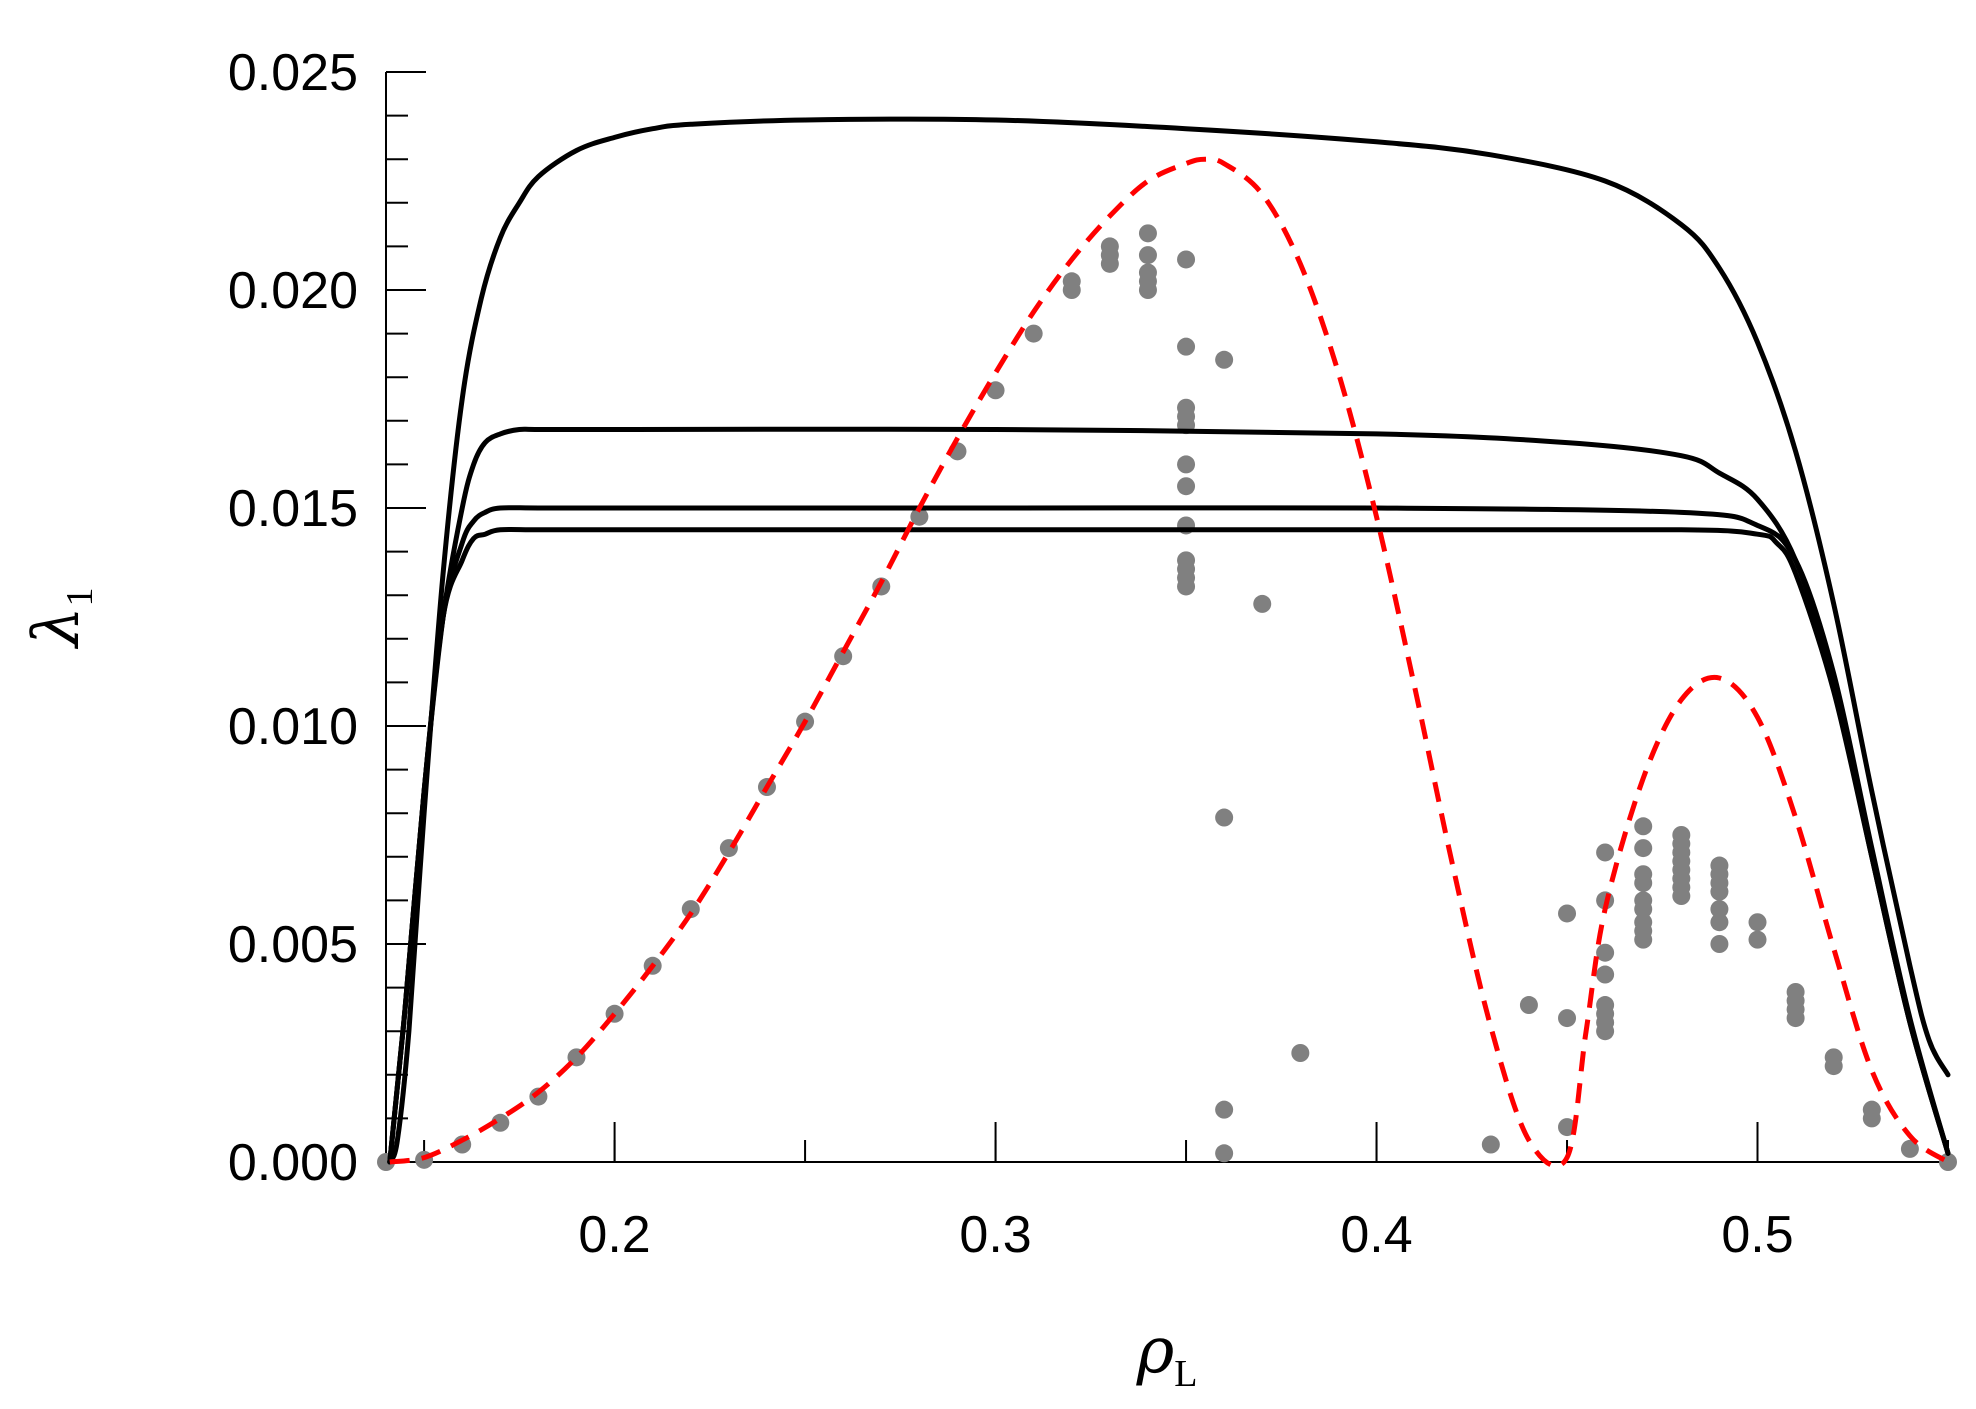 This screenshot has height=1409, width=1976. Describe the element at coordinates (293, 73) in the screenshot. I see `y-tick-label: 0.025` at that location.